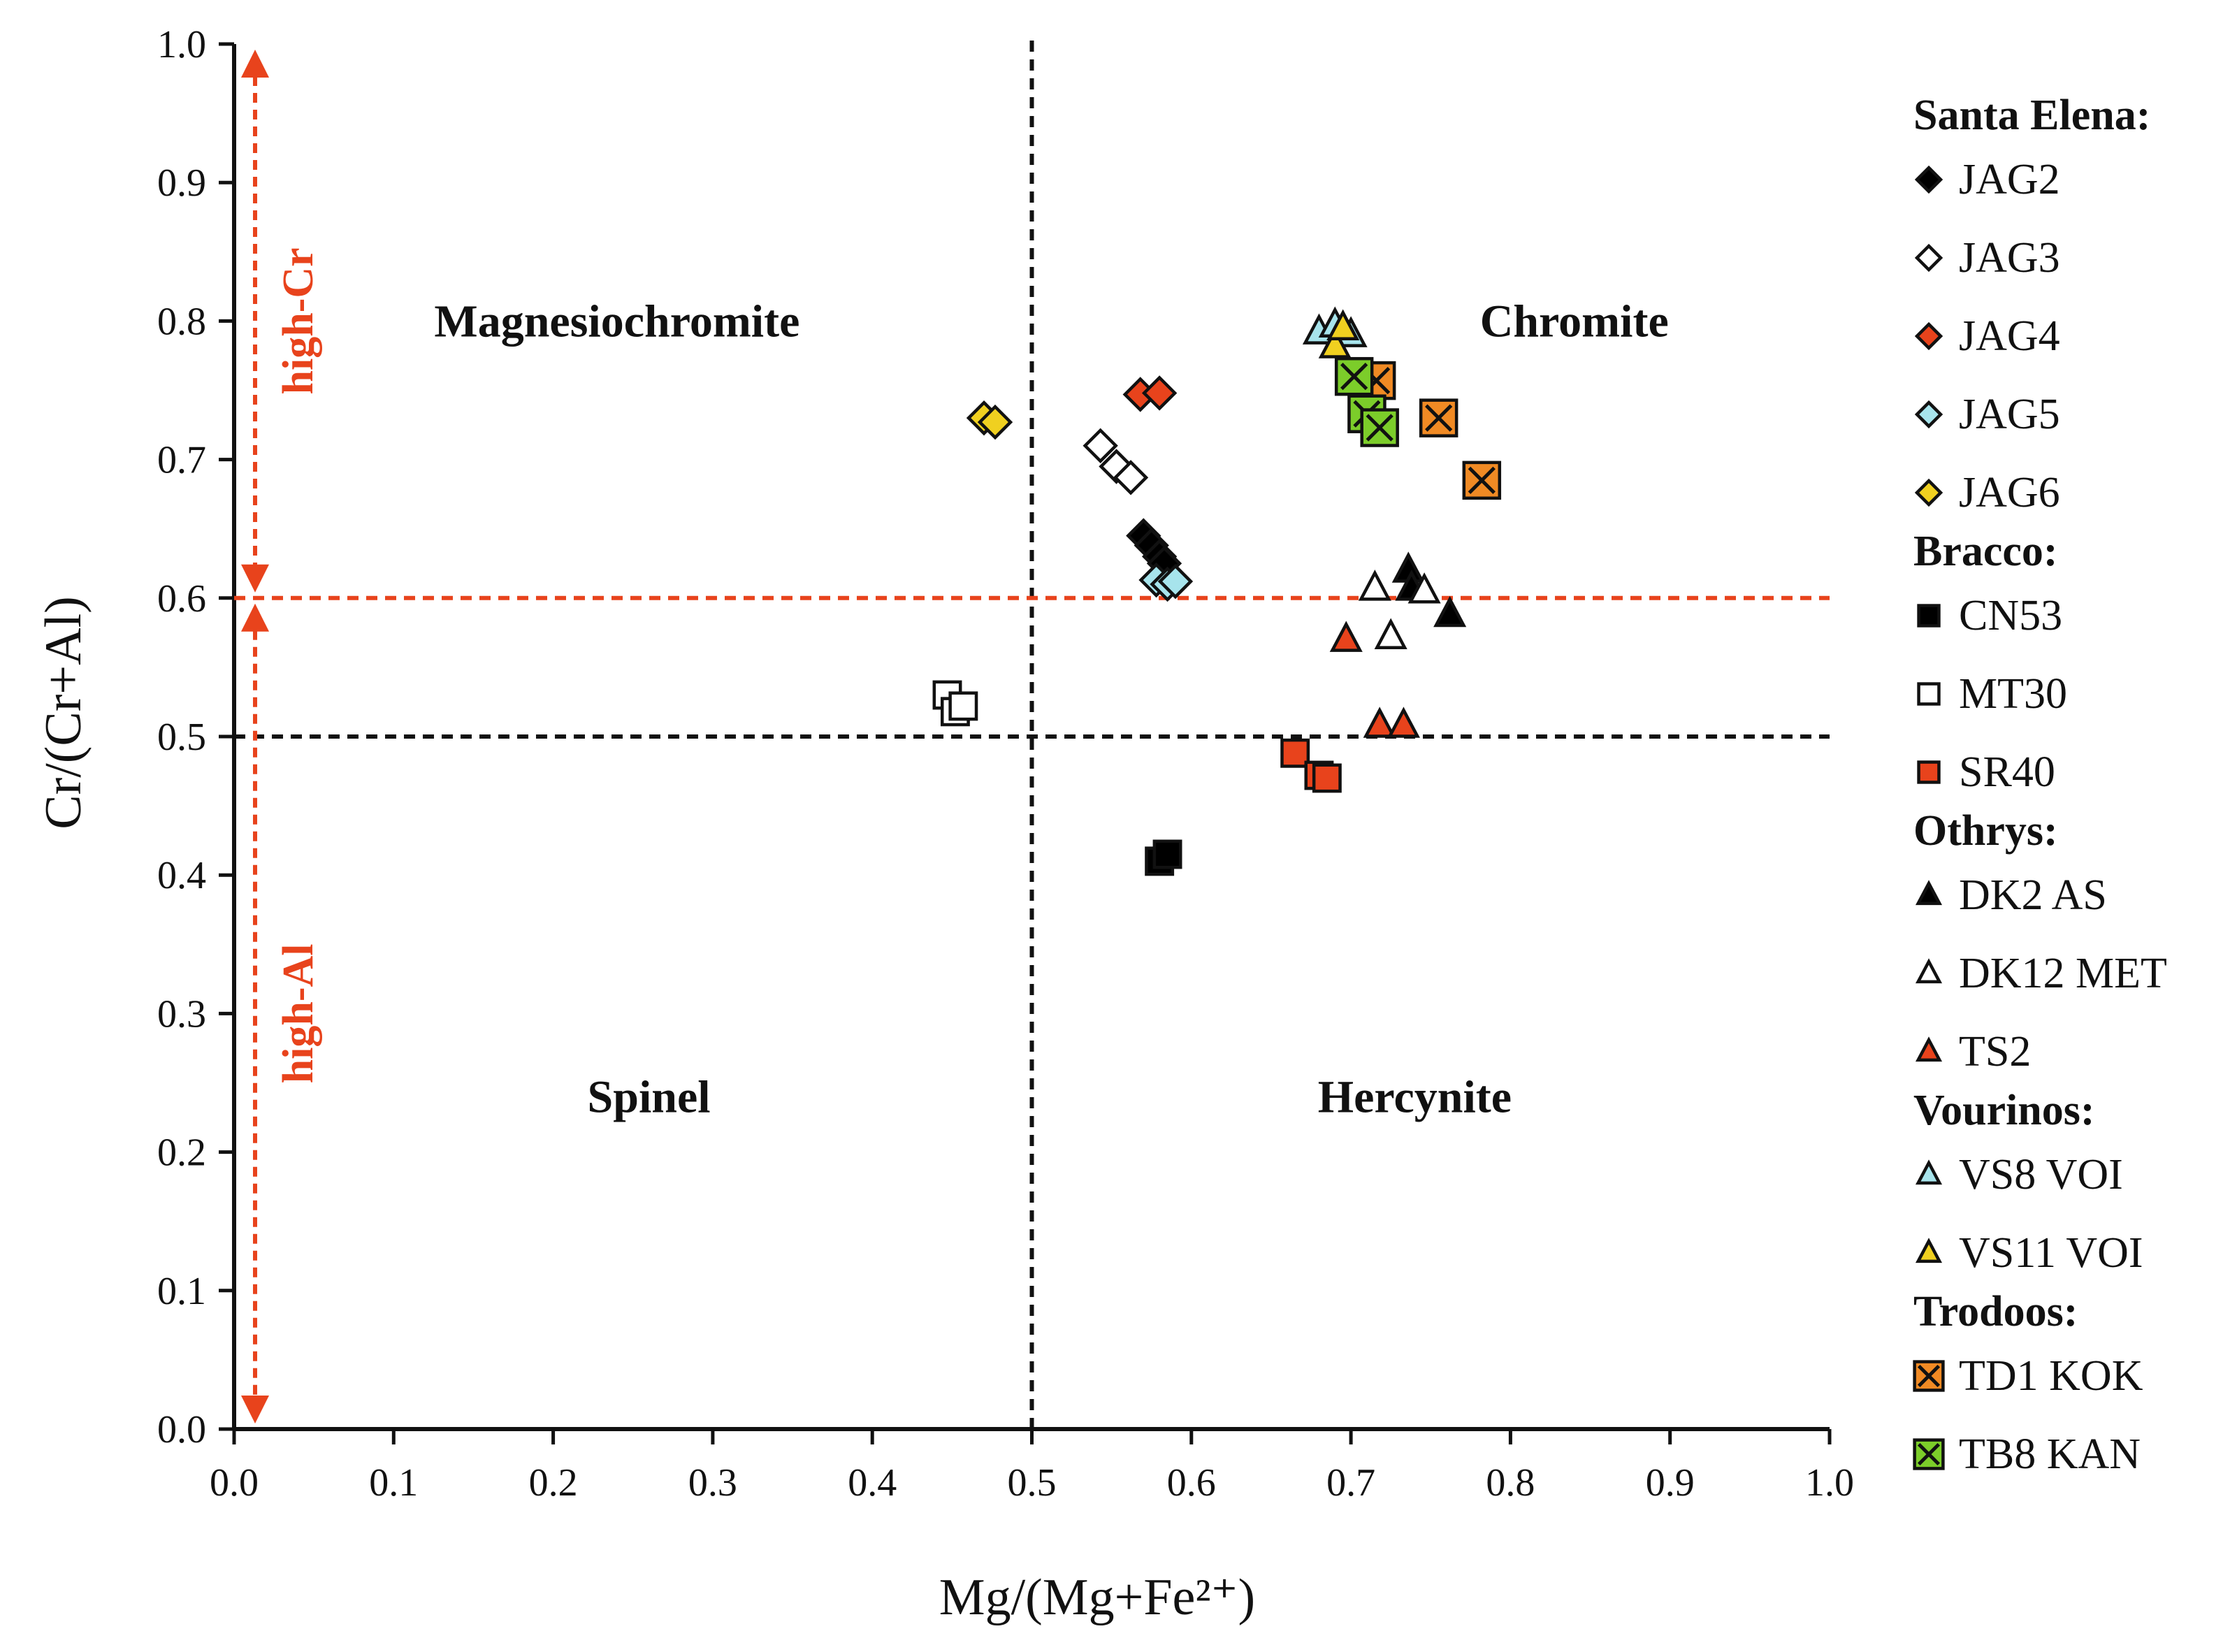  I want to click on legend-group-title: Bracco:, so click(1986, 551).